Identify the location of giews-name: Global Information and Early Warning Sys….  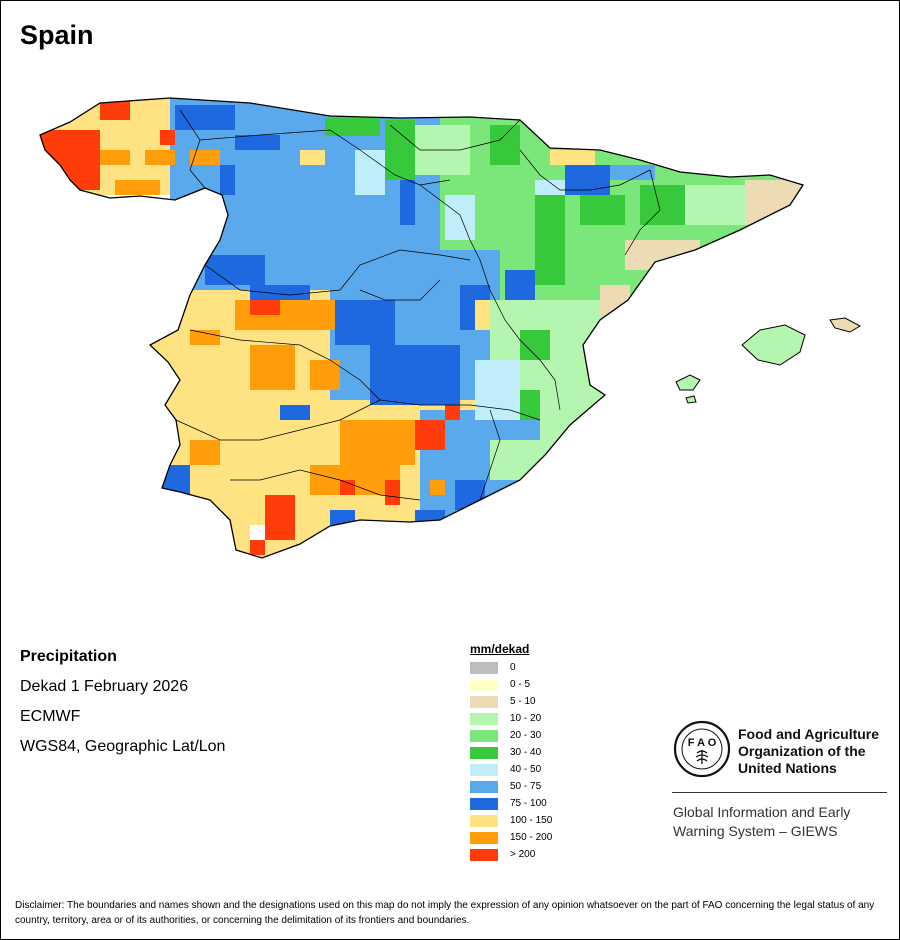
(761, 822).